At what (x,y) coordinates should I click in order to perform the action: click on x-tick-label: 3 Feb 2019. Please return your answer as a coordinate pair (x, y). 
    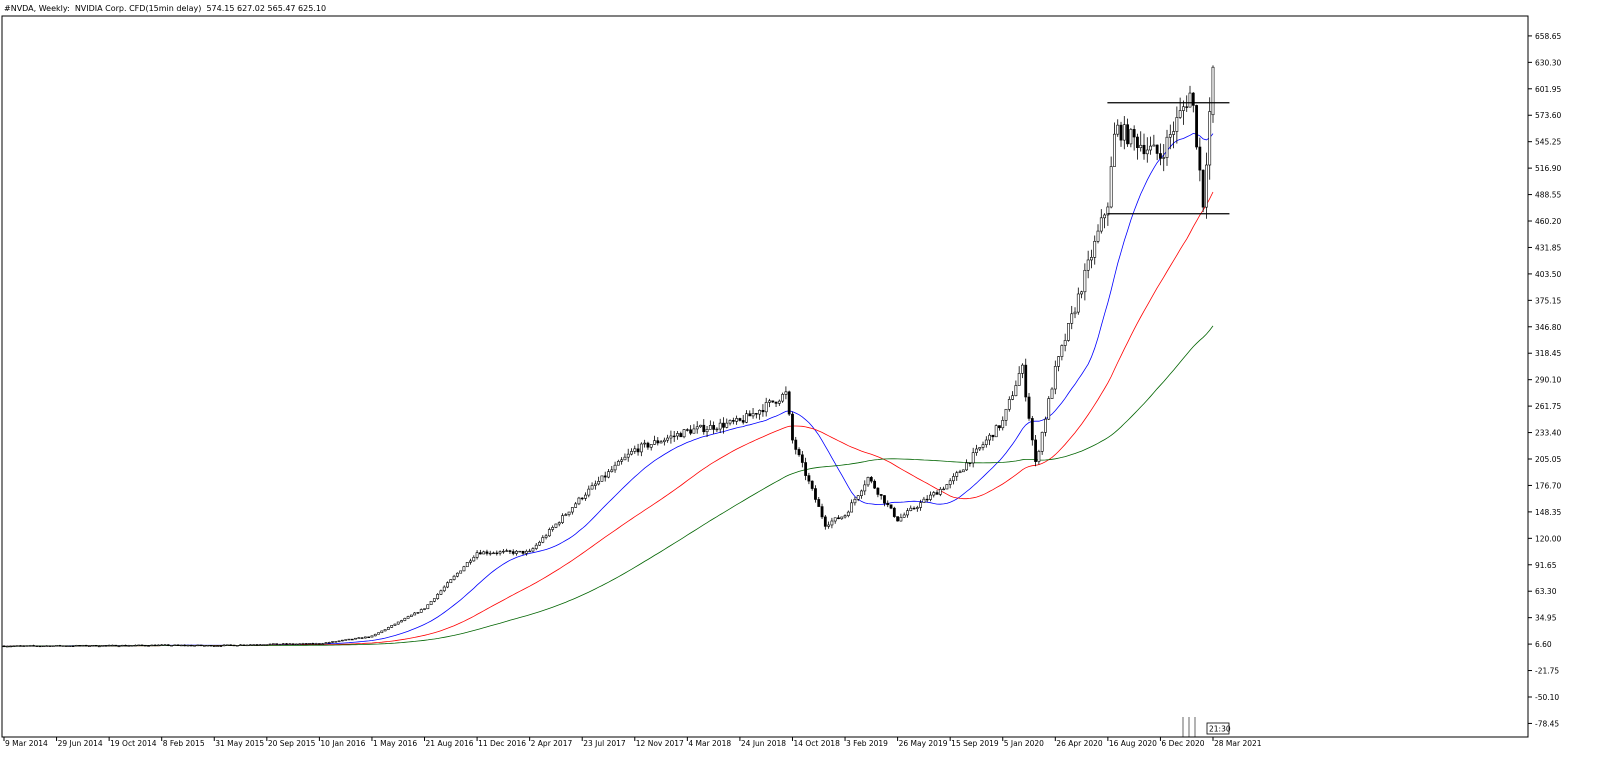
    Looking at the image, I should click on (867, 743).